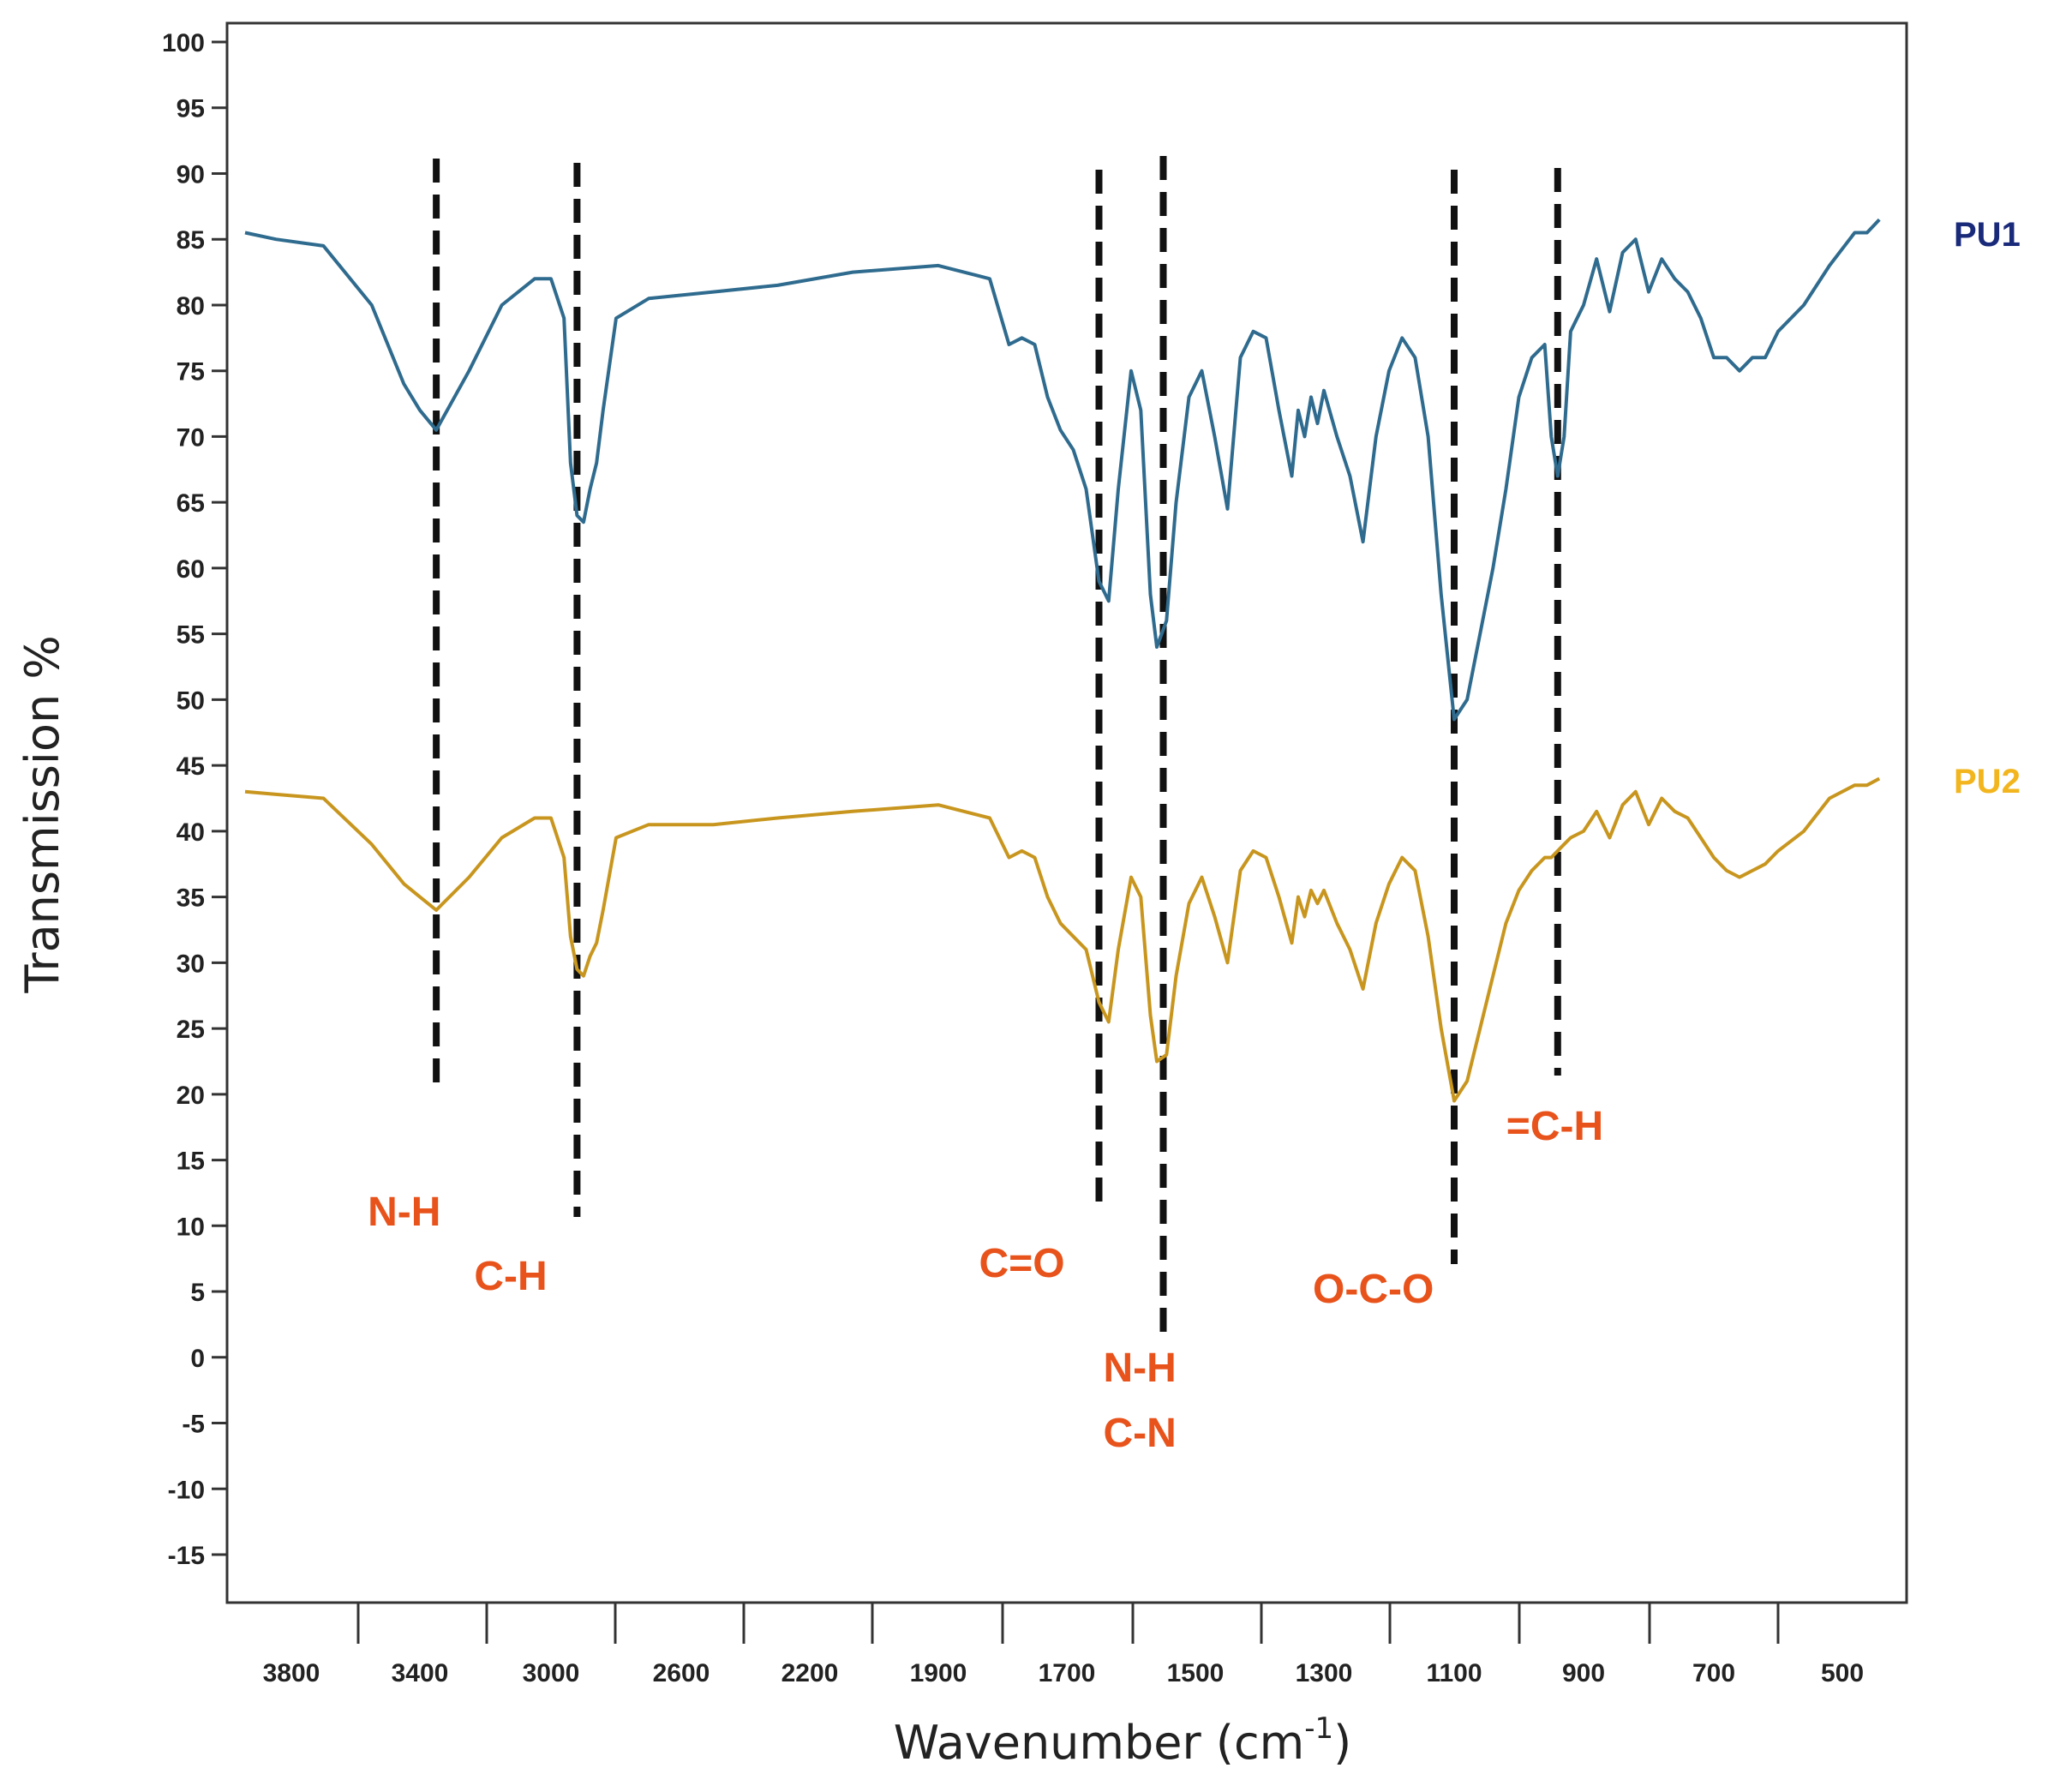 The width and height of the screenshot is (2066, 1792). I want to click on x-axis-title: Wavenumber (cm-1), so click(1122, 1741).